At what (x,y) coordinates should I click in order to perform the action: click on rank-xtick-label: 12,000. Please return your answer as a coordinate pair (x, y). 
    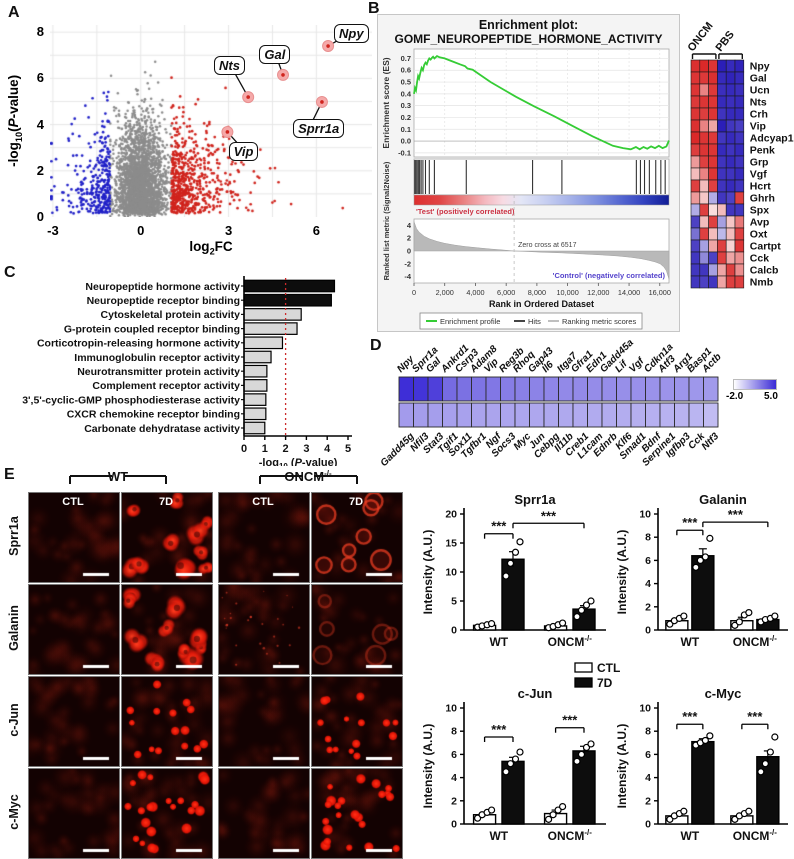
    Looking at the image, I should click on (598, 292).